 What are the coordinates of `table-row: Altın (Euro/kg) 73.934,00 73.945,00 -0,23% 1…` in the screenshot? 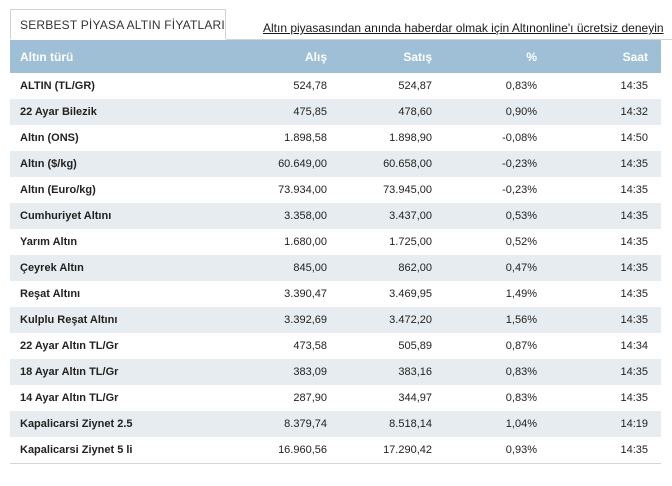 It's located at (335, 190).